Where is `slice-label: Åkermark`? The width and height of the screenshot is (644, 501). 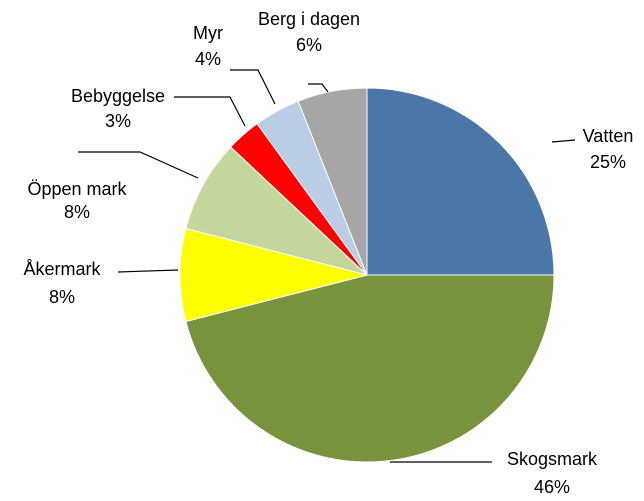 slice-label: Åkermark is located at coordinates (62, 269).